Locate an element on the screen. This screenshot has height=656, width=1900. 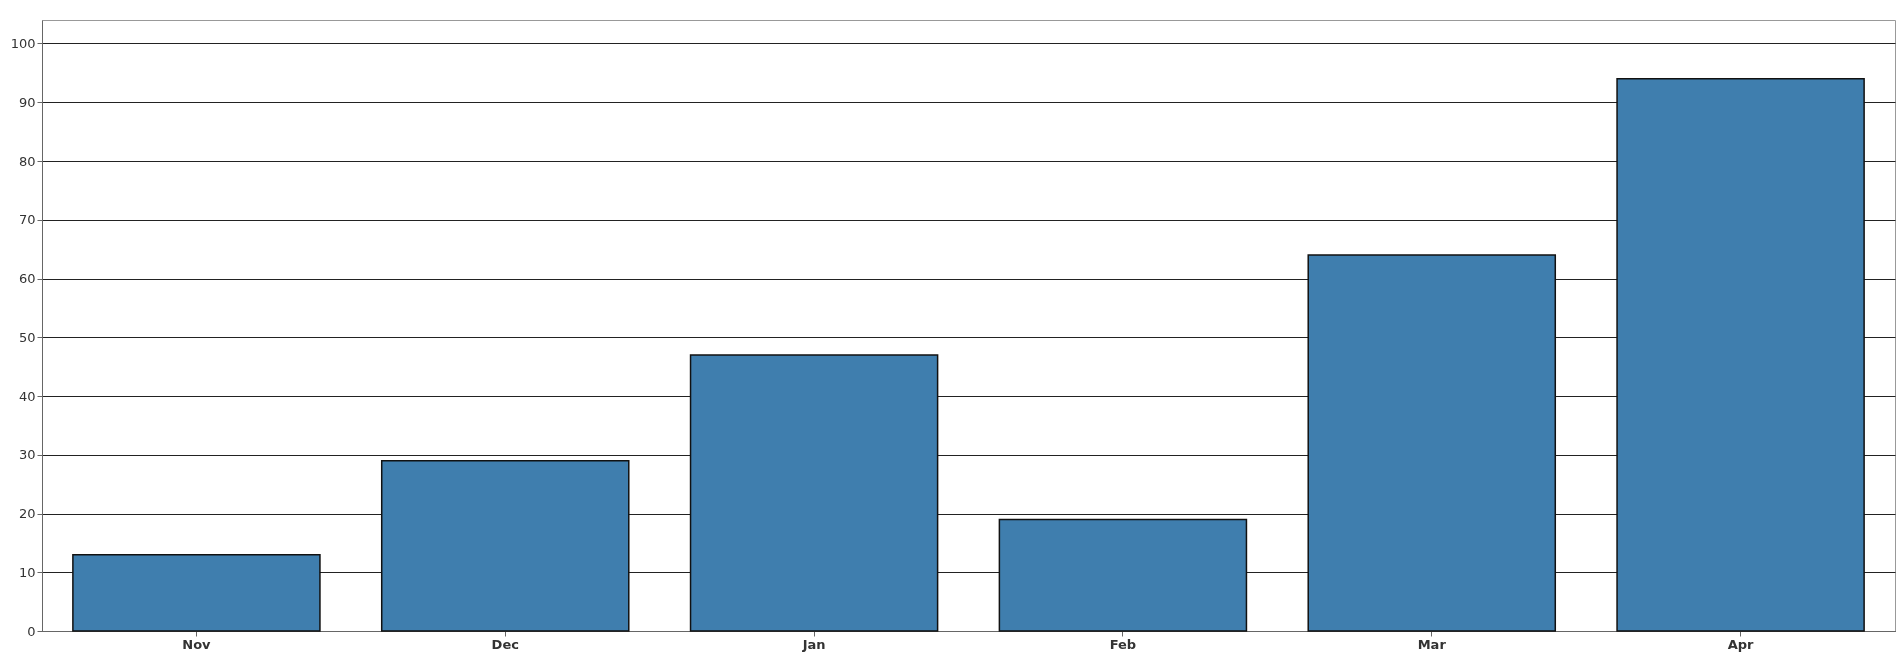
y-tick-label: 90 is located at coordinates (27, 102).